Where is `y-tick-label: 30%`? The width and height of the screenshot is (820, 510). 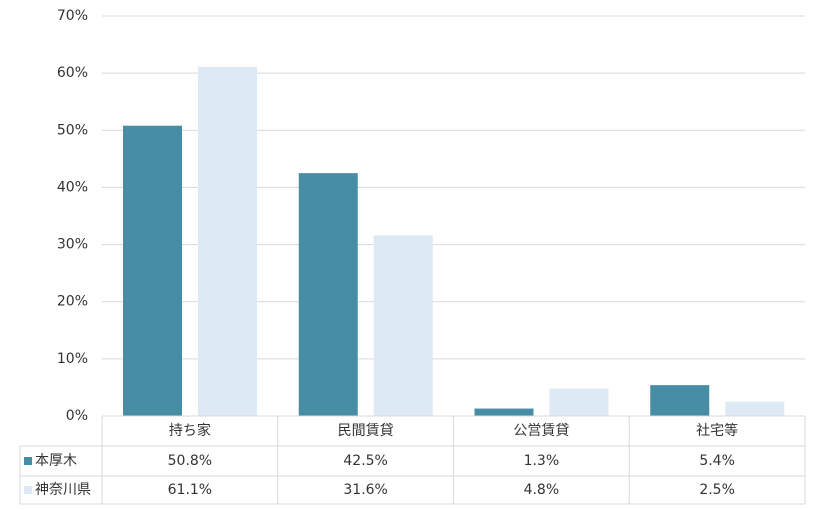
y-tick-label: 30% is located at coordinates (72, 245).